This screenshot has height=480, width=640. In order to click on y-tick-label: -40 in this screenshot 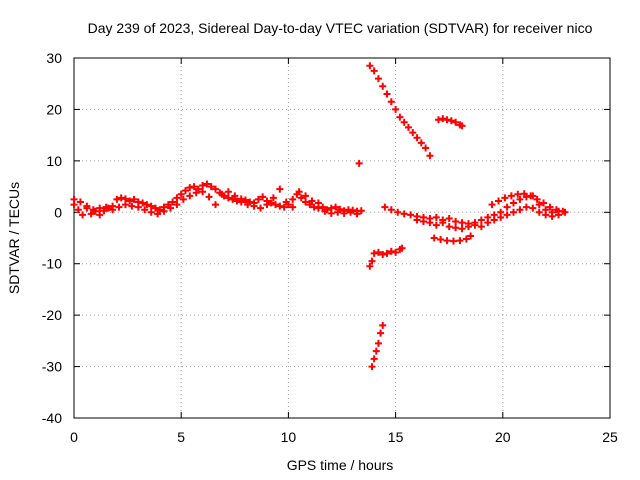, I will do `click(52, 418)`.